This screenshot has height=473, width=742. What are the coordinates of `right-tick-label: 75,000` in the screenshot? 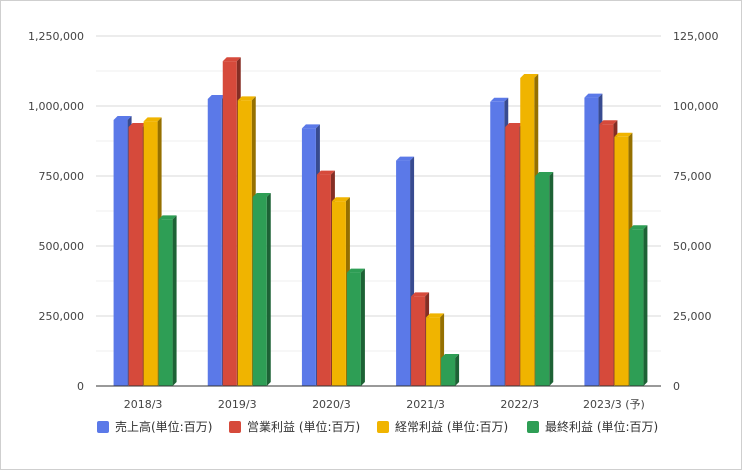 It's located at (692, 176).